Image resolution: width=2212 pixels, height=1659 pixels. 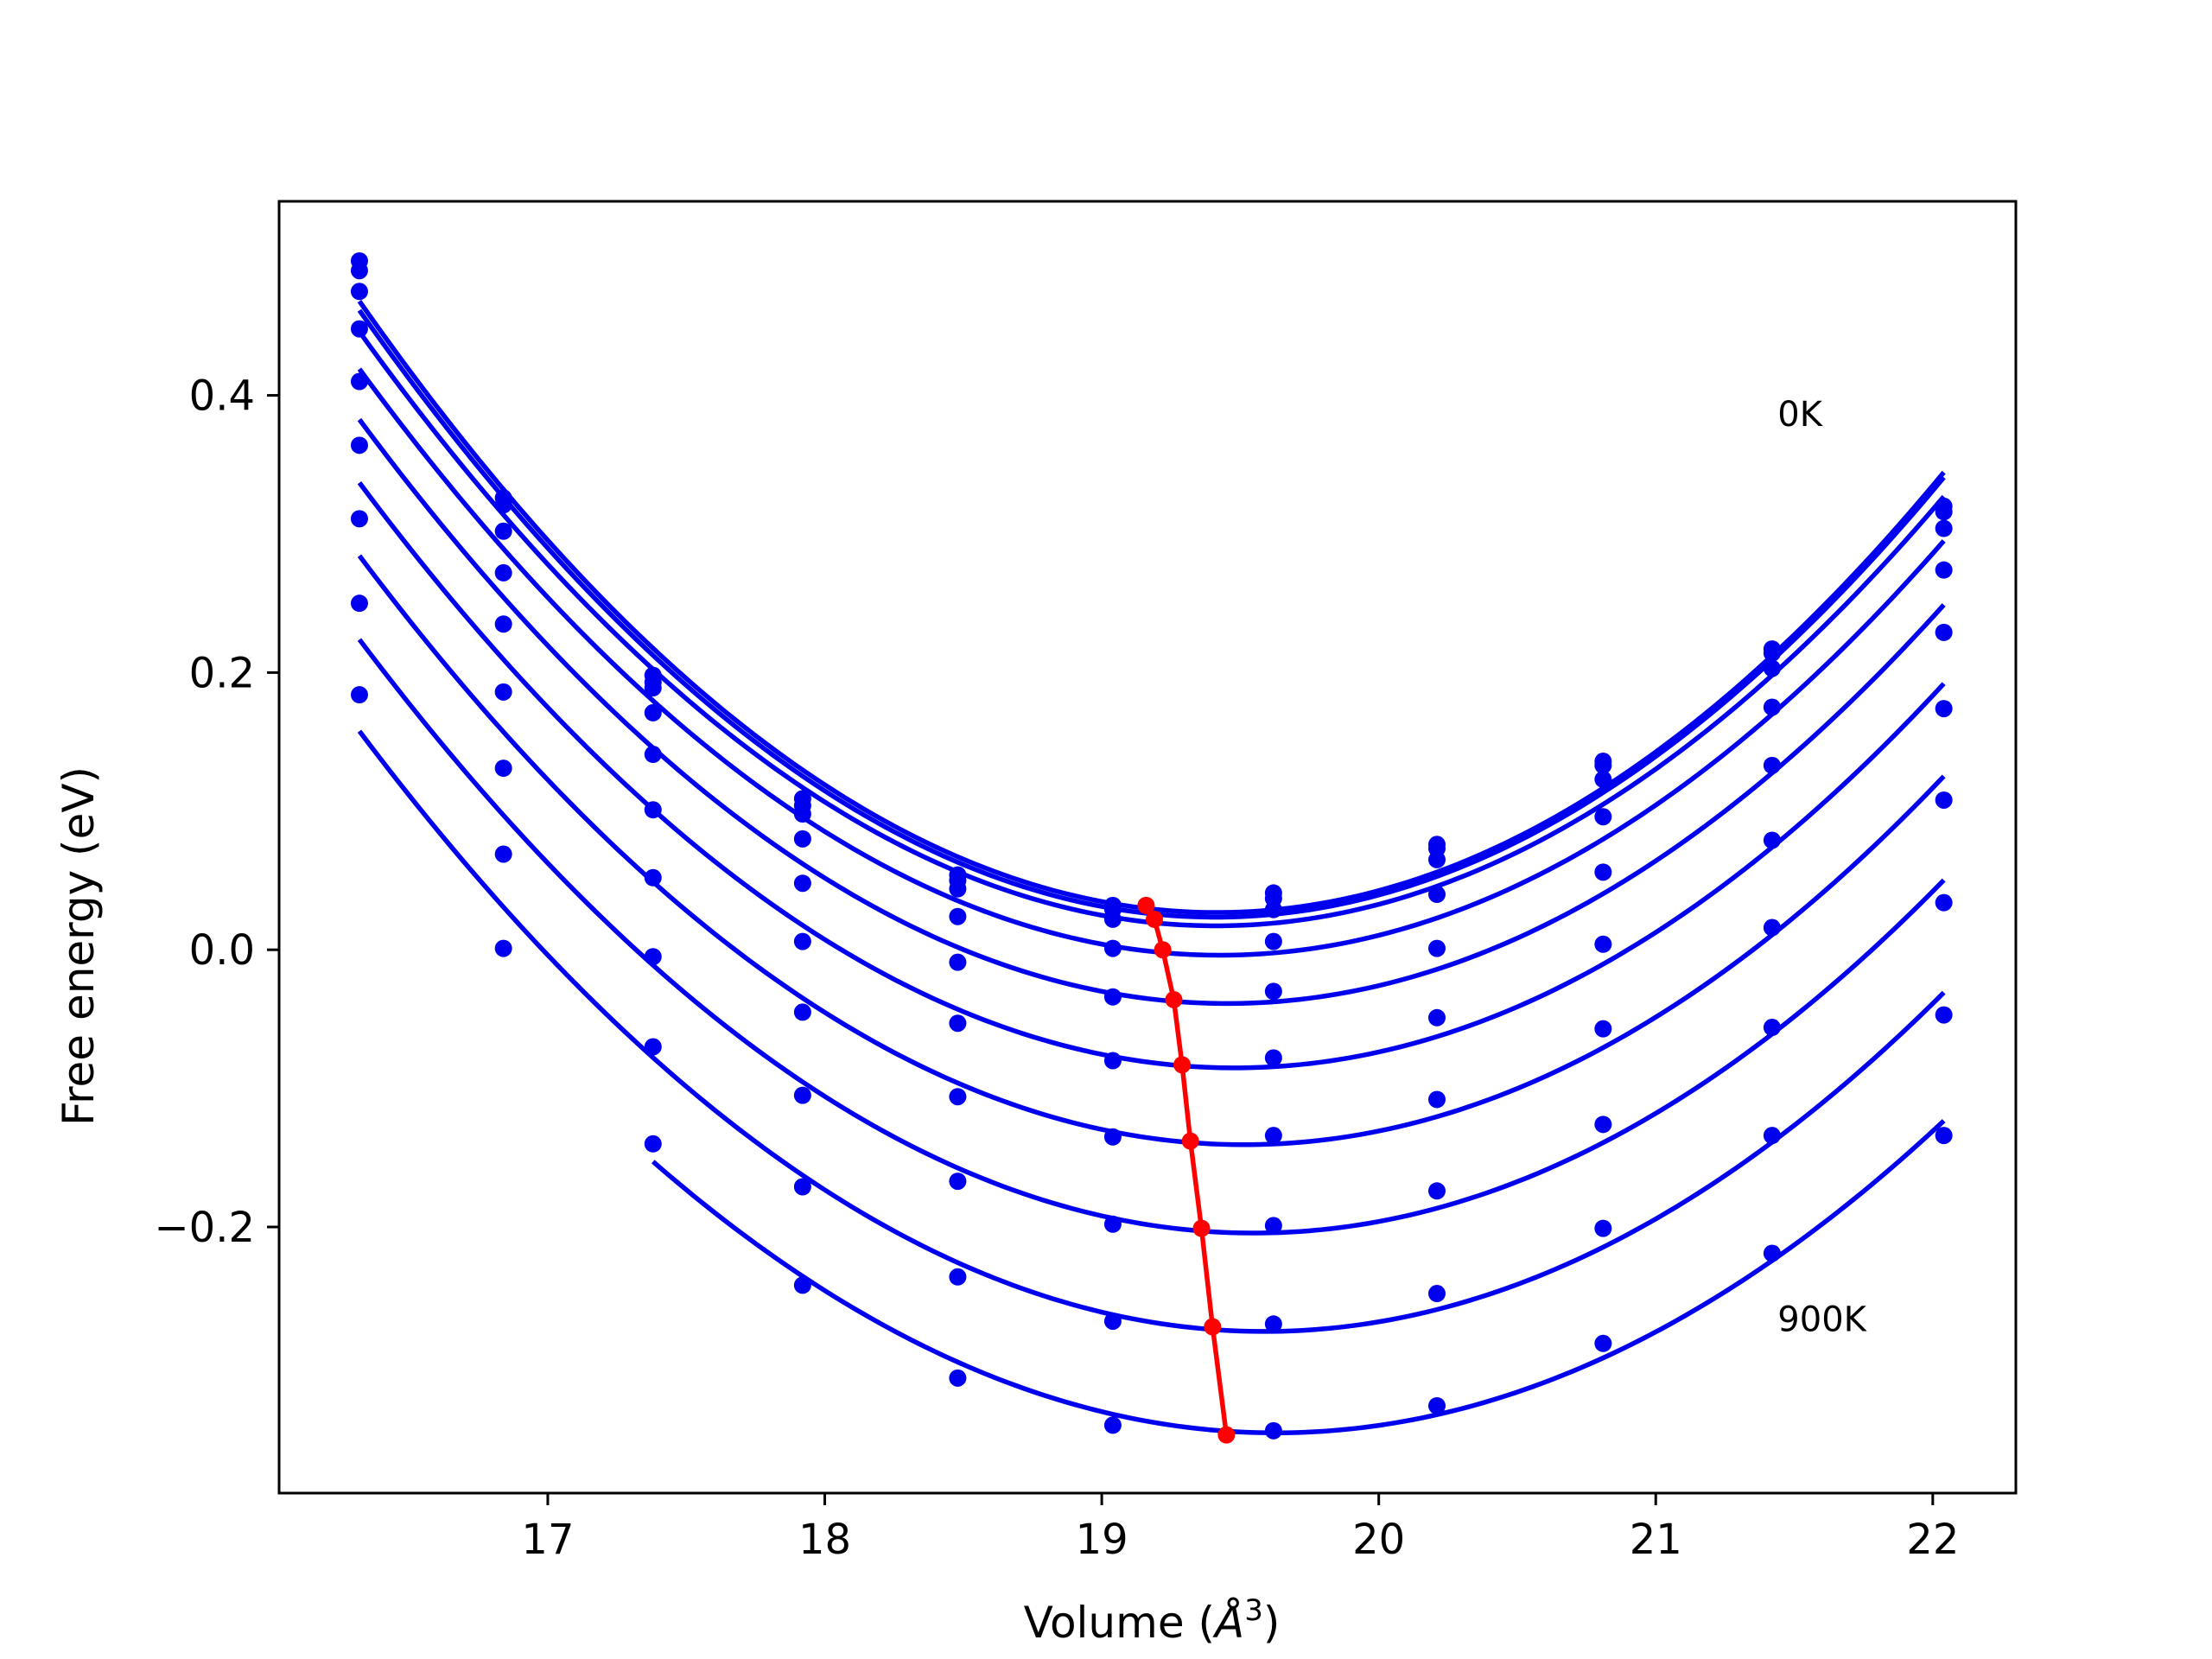 What do you see at coordinates (1932, 1540) in the screenshot?
I see `x-tick-label: 22` at bounding box center [1932, 1540].